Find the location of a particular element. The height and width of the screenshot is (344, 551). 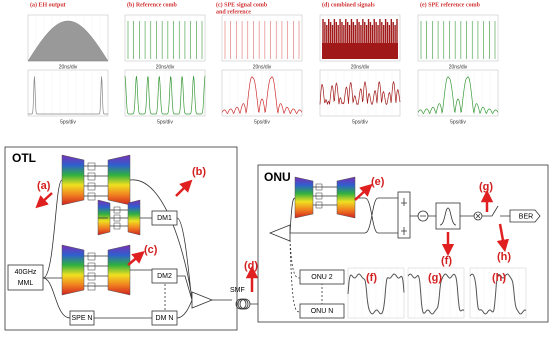

onu-other: ONU 2 is located at coordinates (322, 277).